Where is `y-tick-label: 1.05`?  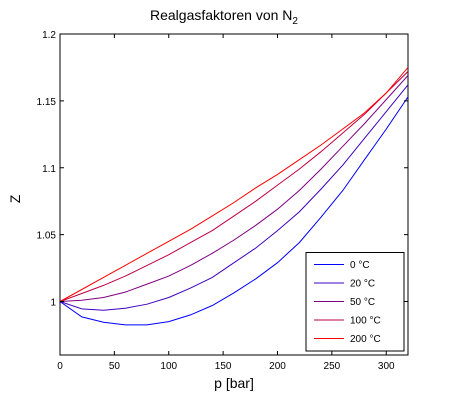
y-tick-label: 1.05 is located at coordinates (47, 236).